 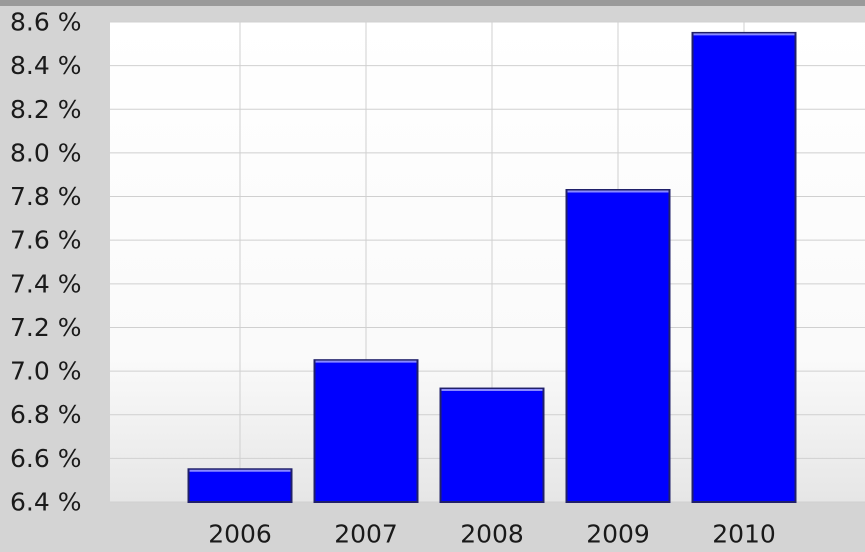 What do you see at coordinates (45, 240) in the screenshot?
I see `y-tick-label: 7.6 %` at bounding box center [45, 240].